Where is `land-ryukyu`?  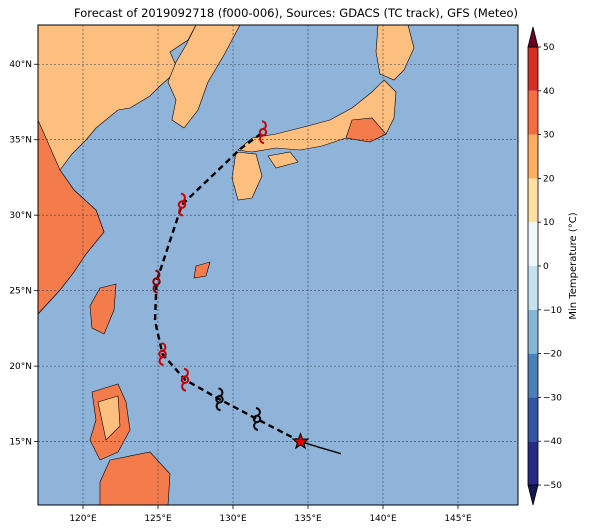 land-ryukyu is located at coordinates (202, 270).